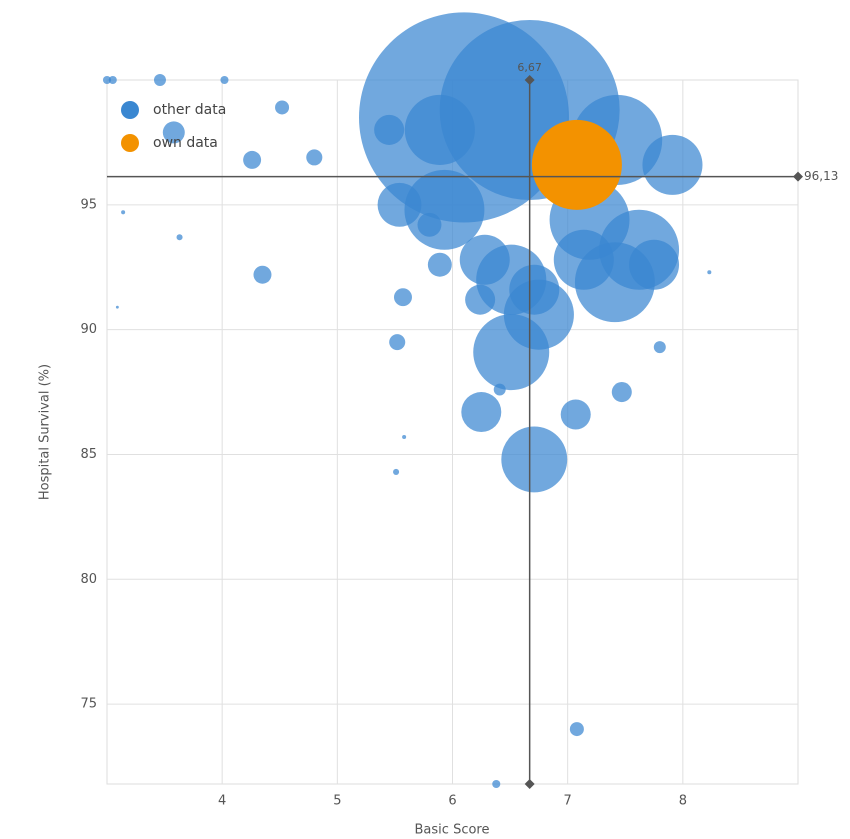 Image resolution: width=850 pixels, height=839 pixels. I want to click on y-tick-label: 80, so click(88, 579).